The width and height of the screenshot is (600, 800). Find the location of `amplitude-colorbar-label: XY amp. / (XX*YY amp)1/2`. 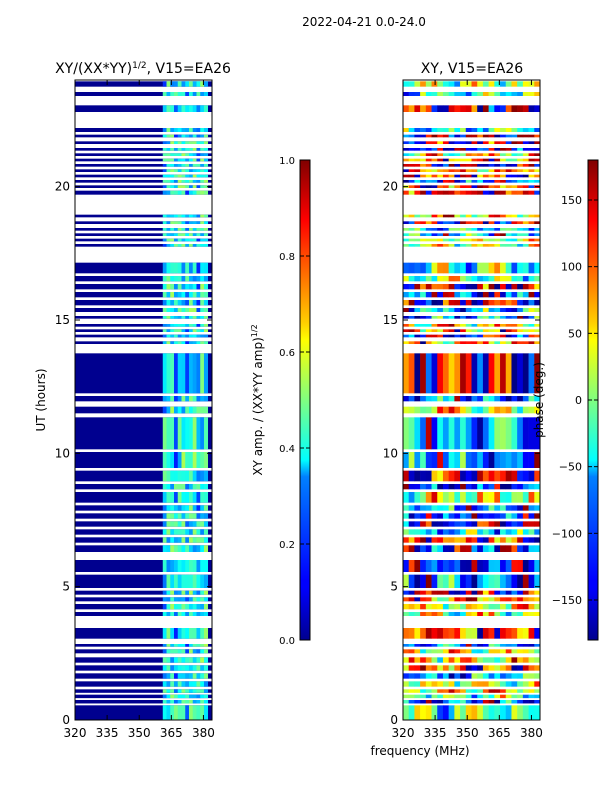

amplitude-colorbar-label: XY amp. / (XX*YY amp)1/2 is located at coordinates (257, 399).